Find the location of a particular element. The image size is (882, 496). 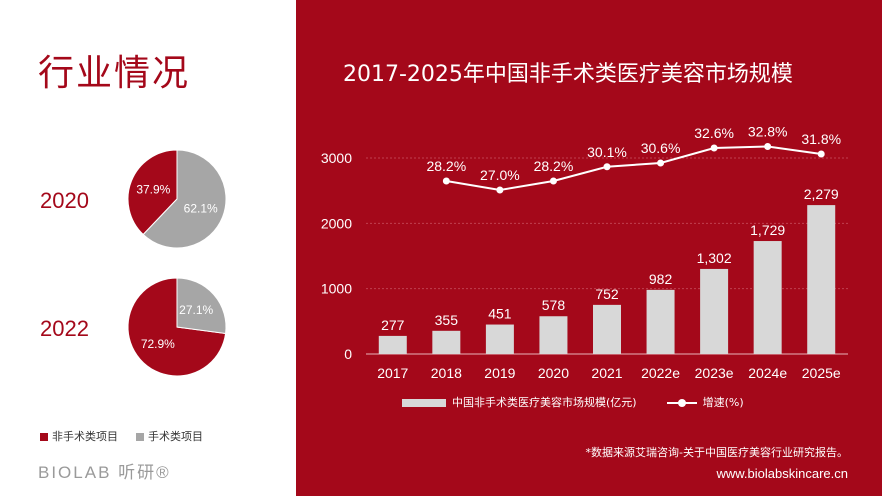

y-tick-label: 1000 is located at coordinates (336, 289).